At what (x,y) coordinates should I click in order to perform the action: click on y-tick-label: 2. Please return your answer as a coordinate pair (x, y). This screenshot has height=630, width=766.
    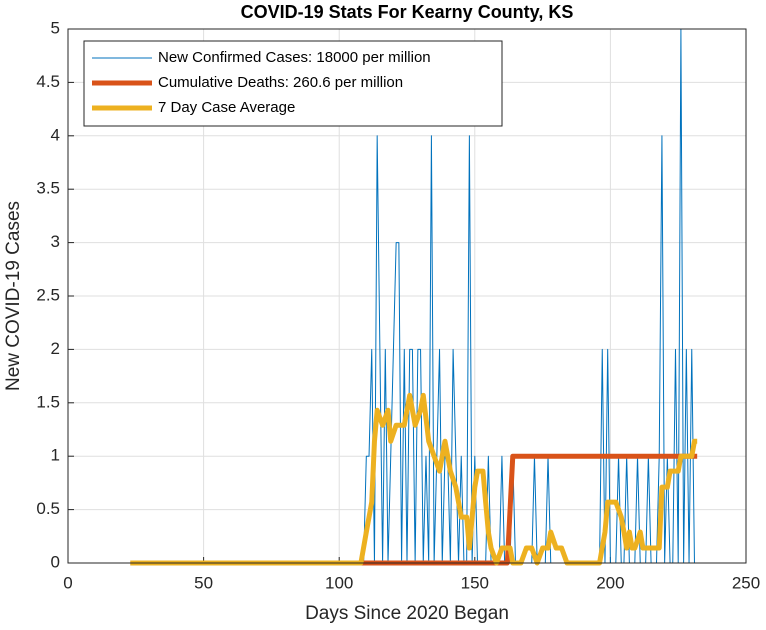
    Looking at the image, I should click on (55, 348).